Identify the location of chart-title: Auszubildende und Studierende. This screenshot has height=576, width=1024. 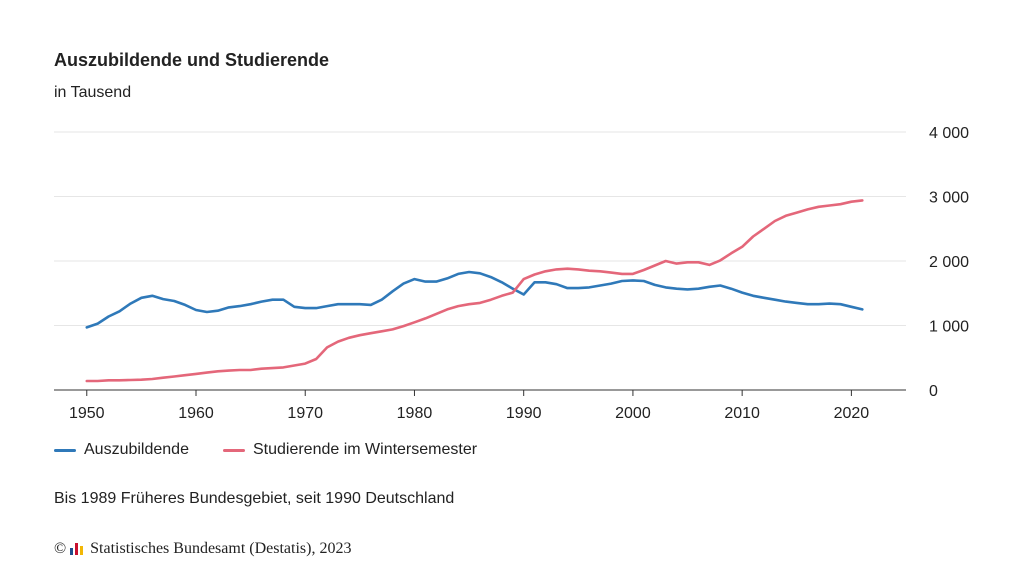
(192, 60).